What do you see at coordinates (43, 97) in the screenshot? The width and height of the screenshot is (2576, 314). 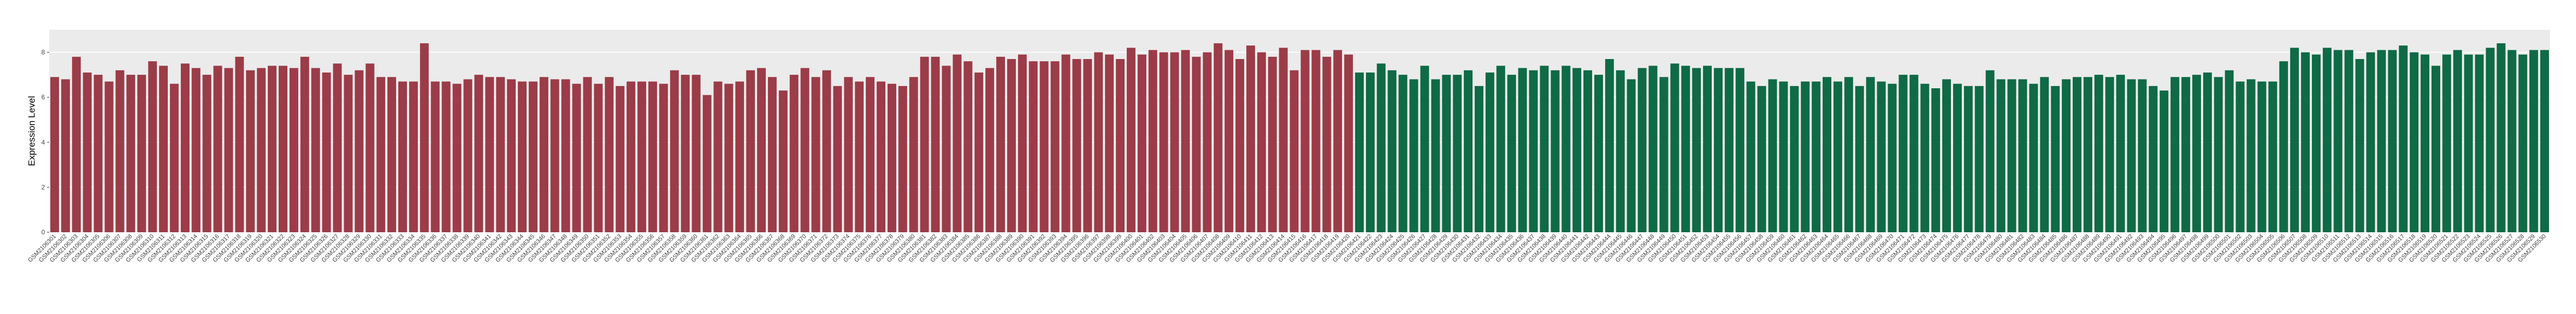 I see `y-tick-label: 6` at bounding box center [43, 97].